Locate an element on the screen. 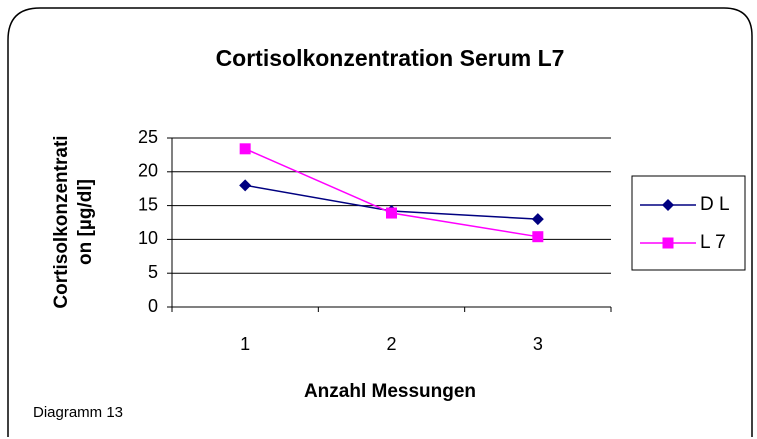 Image resolution: width=757 pixels, height=439 pixels. annotation: Diagramm 13 is located at coordinates (78, 412).